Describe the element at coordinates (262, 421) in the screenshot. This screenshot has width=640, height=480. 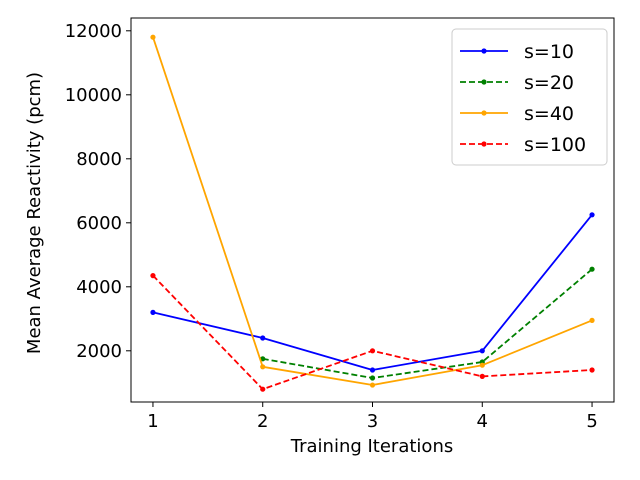
I see `x-tick-label: 2` at that location.